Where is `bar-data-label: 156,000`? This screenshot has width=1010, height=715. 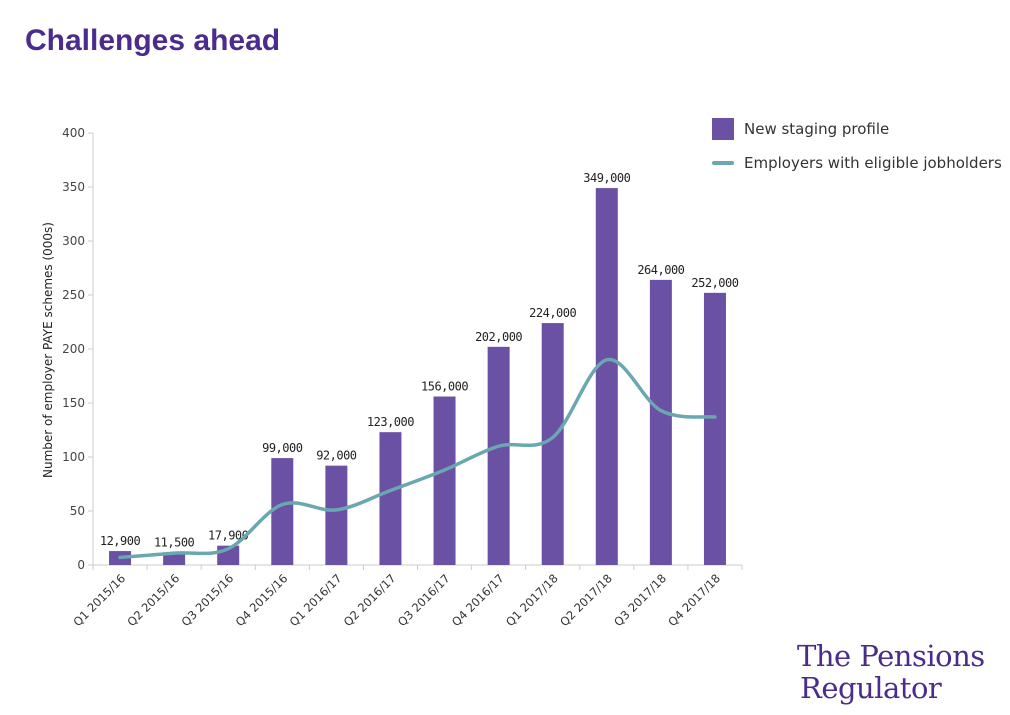 bar-data-label: 156,000 is located at coordinates (444, 387).